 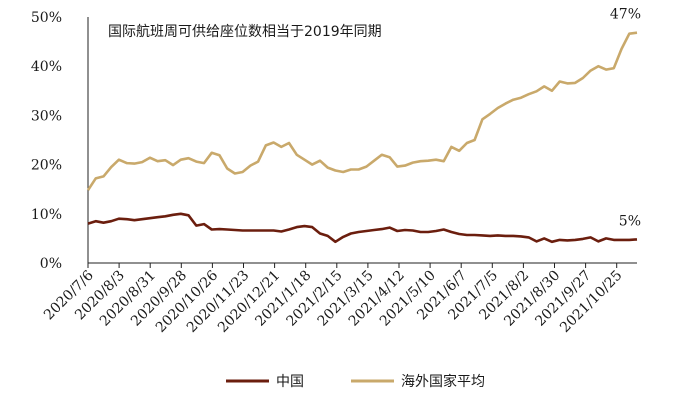 What do you see at coordinates (46, 215) in the screenshot?
I see `y-tick-label: 10%` at bounding box center [46, 215].